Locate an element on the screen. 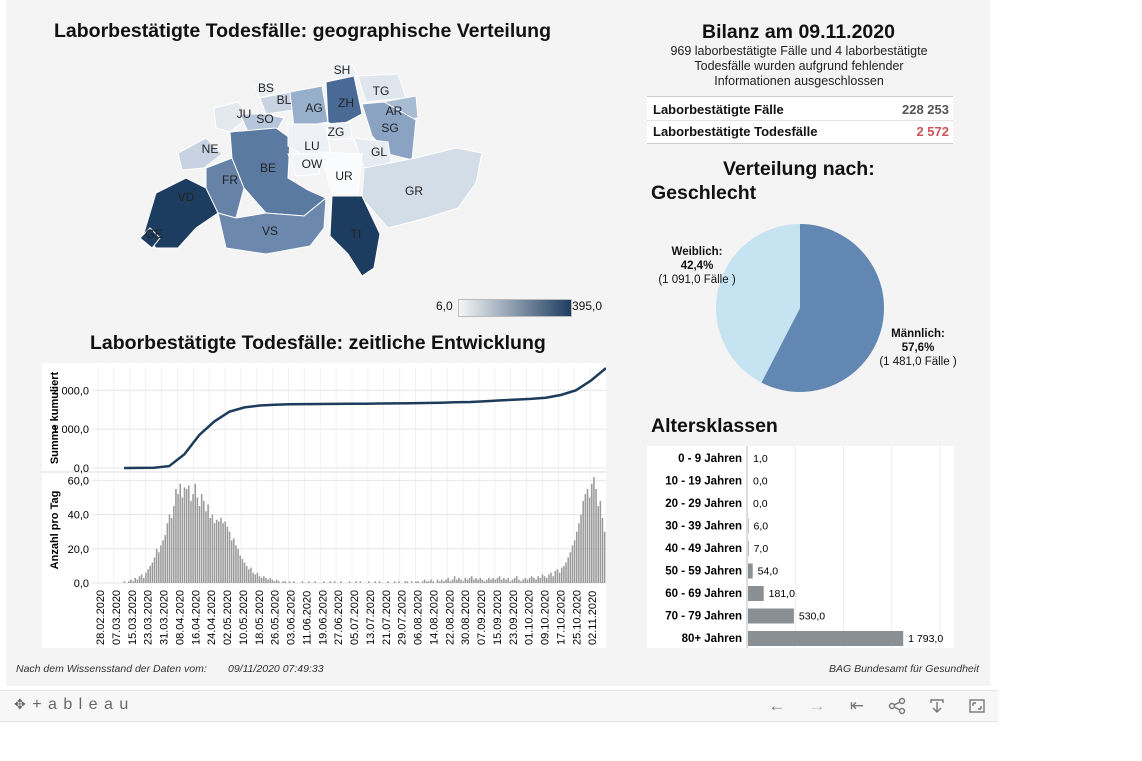 The image size is (1142, 761). canton-gr is located at coordinates (422, 188).